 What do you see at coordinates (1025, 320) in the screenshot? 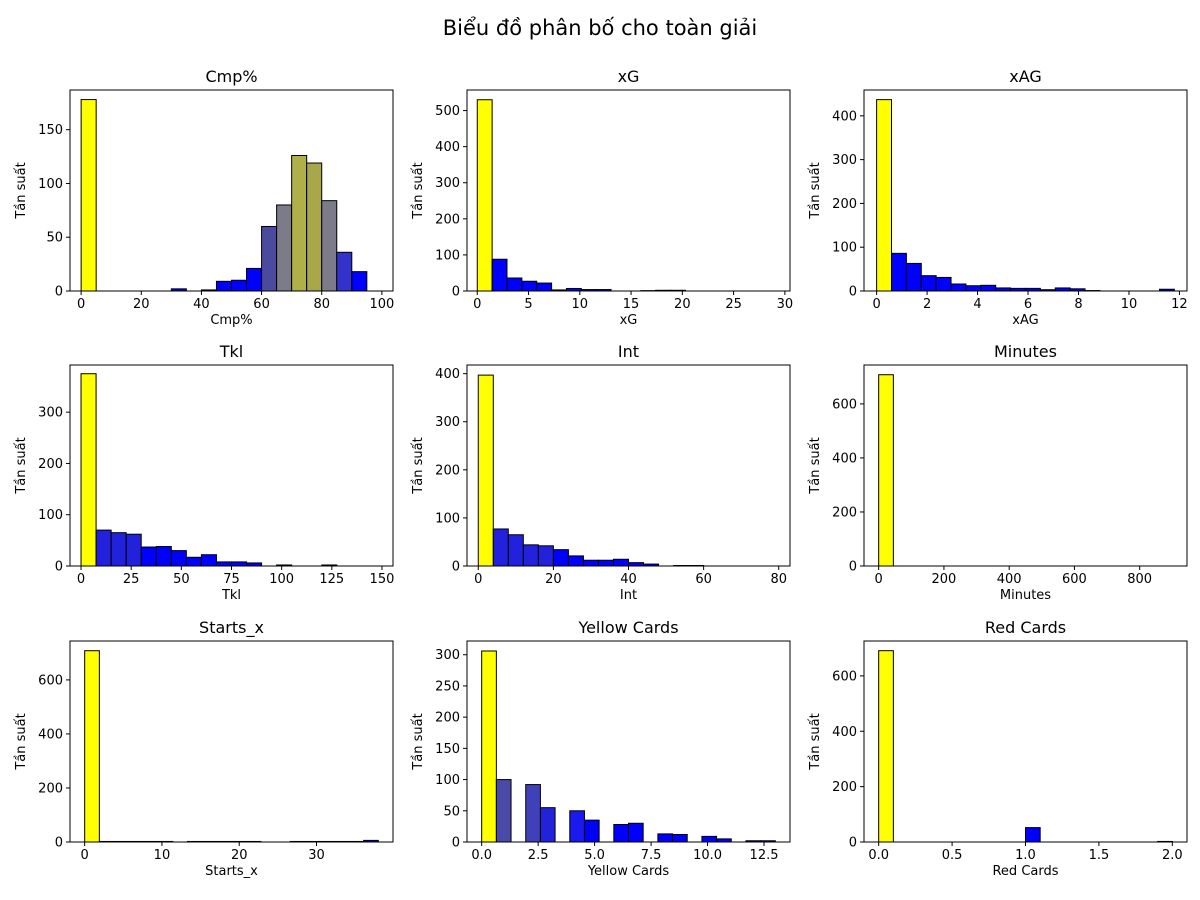
I see `x-axis-label: xAG` at bounding box center [1025, 320].